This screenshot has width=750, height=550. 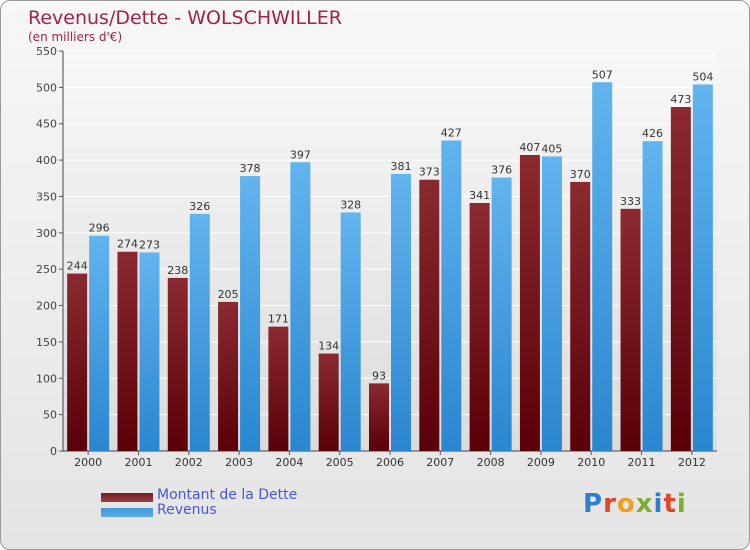 I want to click on data-label-revenus: 328, so click(x=350, y=204).